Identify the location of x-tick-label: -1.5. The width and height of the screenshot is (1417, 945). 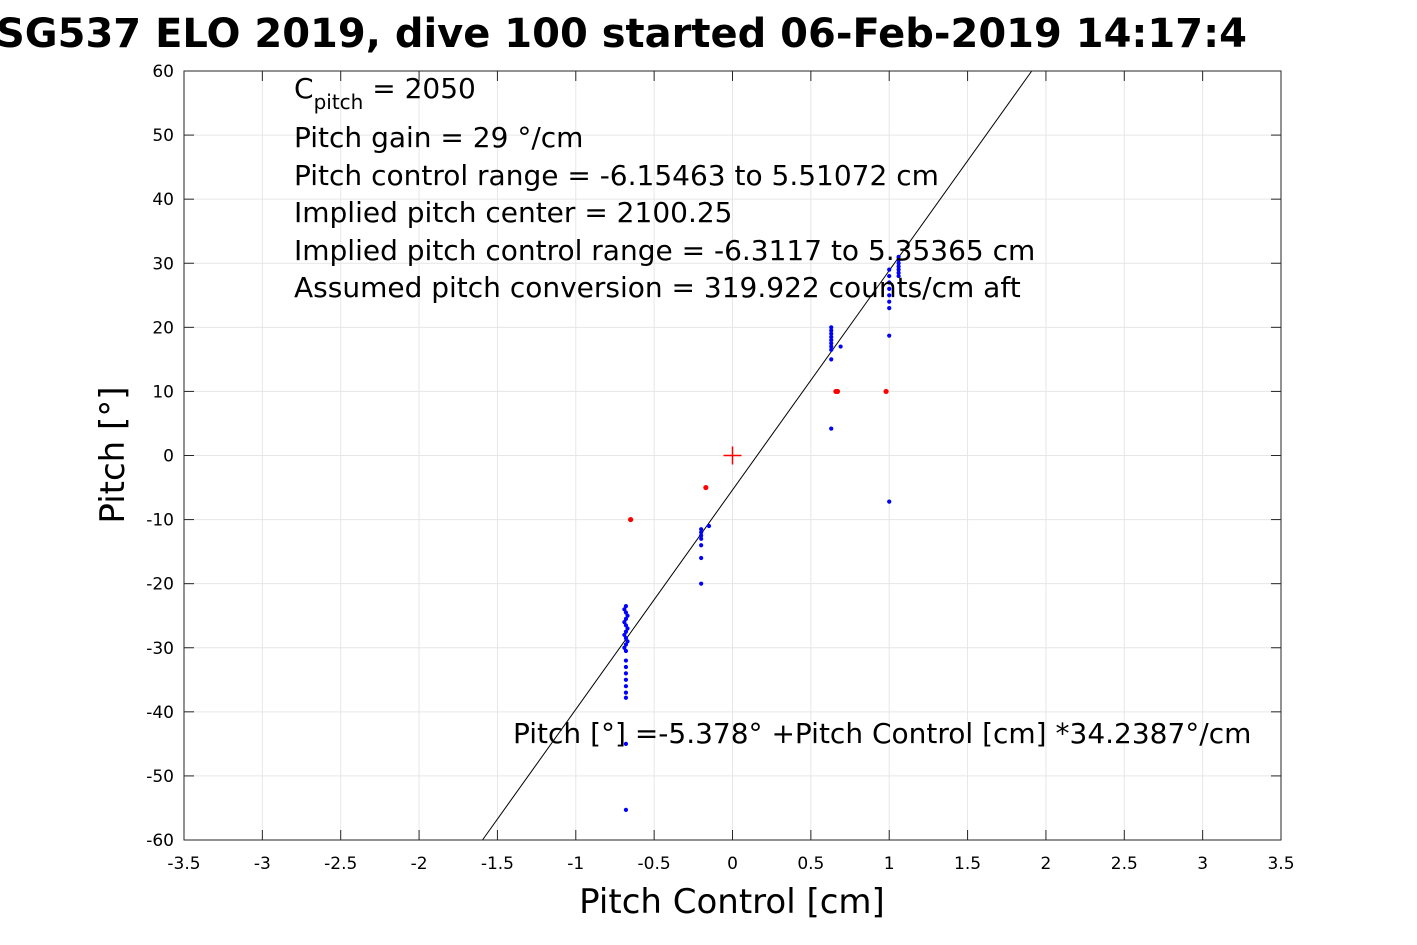
(497, 864).